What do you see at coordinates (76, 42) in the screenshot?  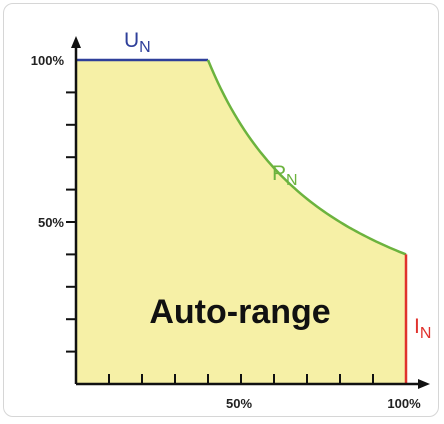 I see `y-axis-arrow` at bounding box center [76, 42].